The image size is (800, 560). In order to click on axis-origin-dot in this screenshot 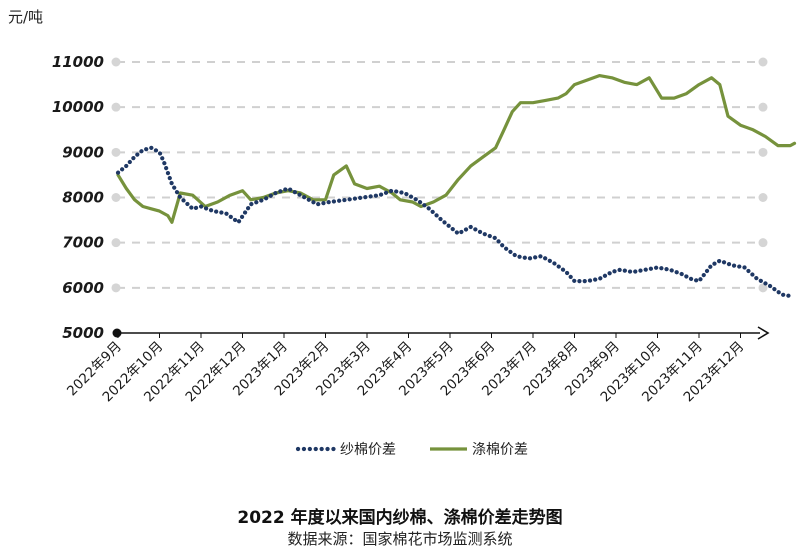, I will do `click(117, 333)`.